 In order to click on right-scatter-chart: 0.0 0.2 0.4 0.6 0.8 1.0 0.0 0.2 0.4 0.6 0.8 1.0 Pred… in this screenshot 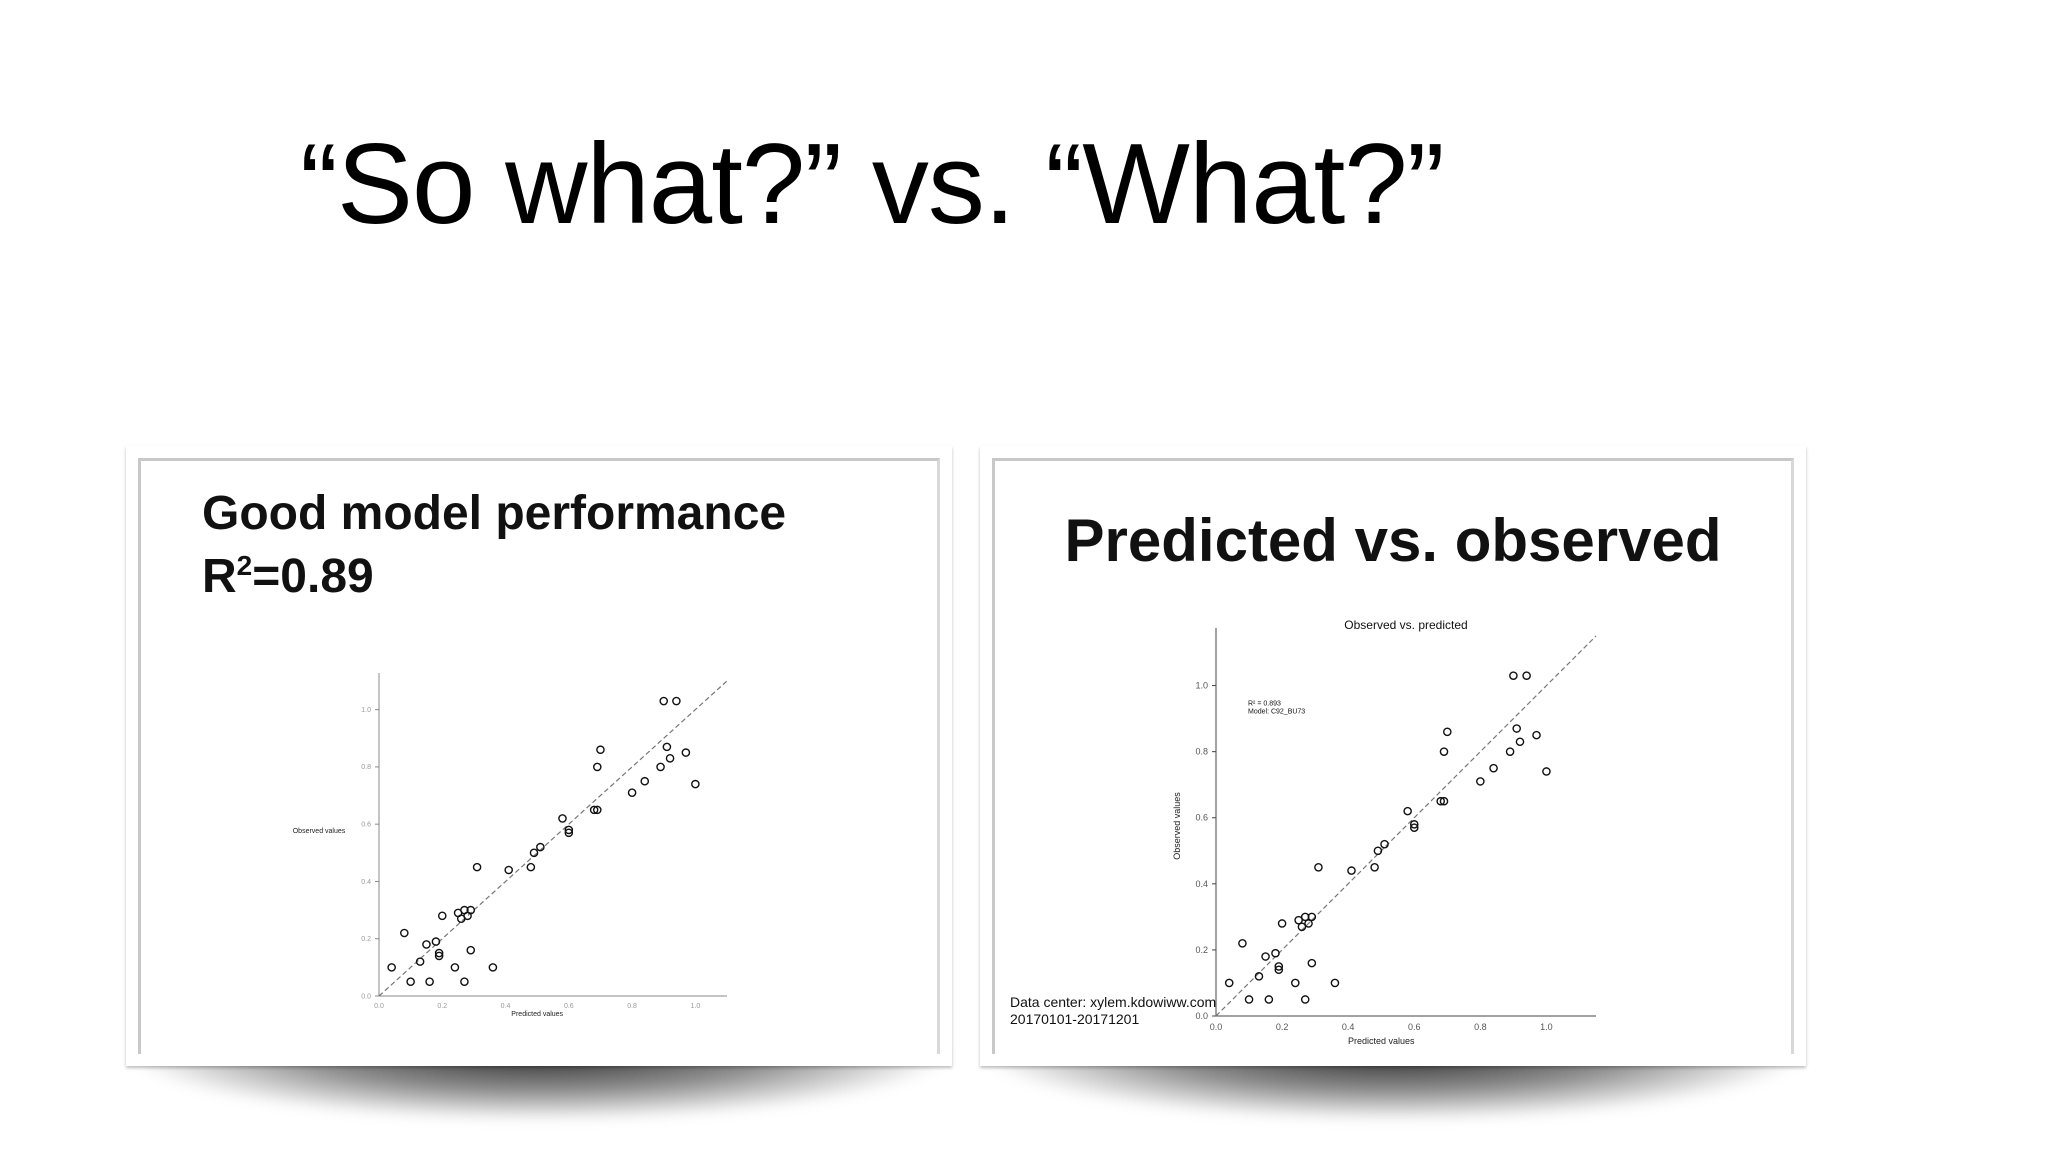, I will do `click(1384, 832)`.